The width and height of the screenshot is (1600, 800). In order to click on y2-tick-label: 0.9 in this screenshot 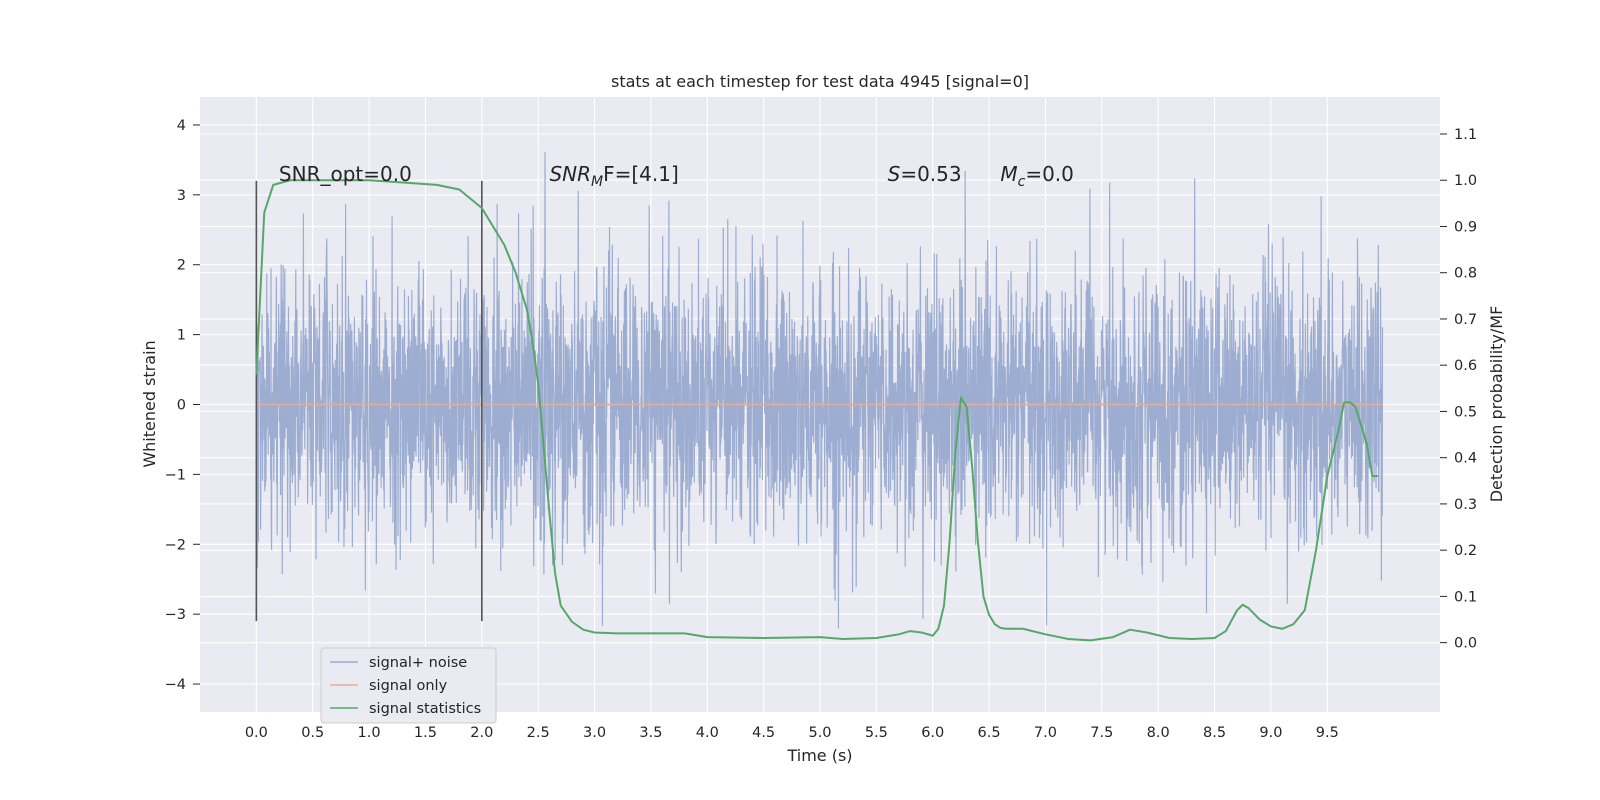, I will do `click(1465, 227)`.